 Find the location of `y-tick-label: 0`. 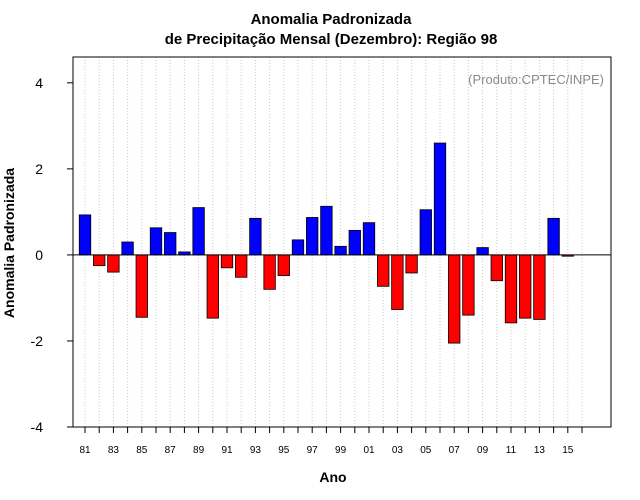

y-tick-label: 0 is located at coordinates (39, 255).